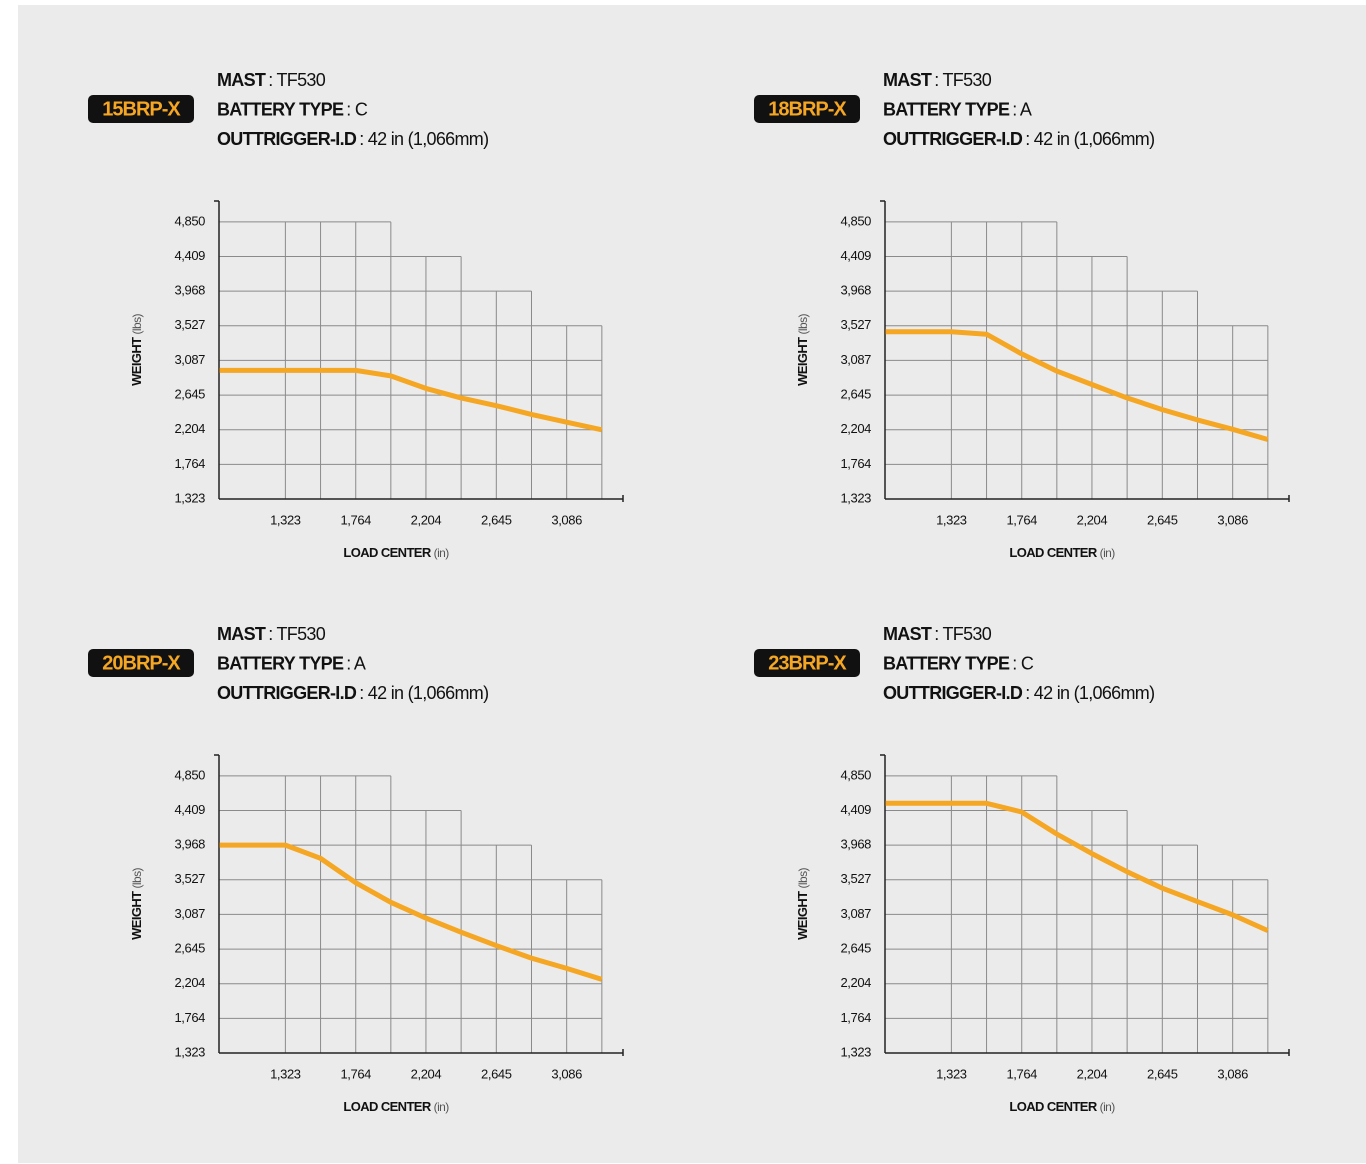 Image resolution: width=1366 pixels, height=1164 pixels. What do you see at coordinates (356, 663) in the screenshot?
I see `spec-value: : A` at bounding box center [356, 663].